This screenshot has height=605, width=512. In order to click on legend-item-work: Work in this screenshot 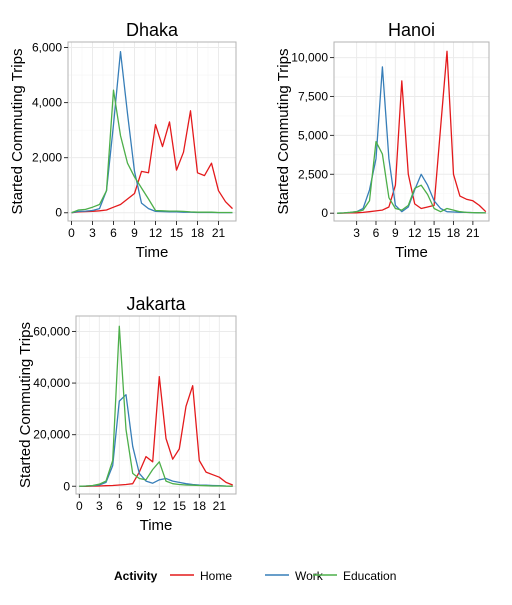, I will do `click(294, 576)`.